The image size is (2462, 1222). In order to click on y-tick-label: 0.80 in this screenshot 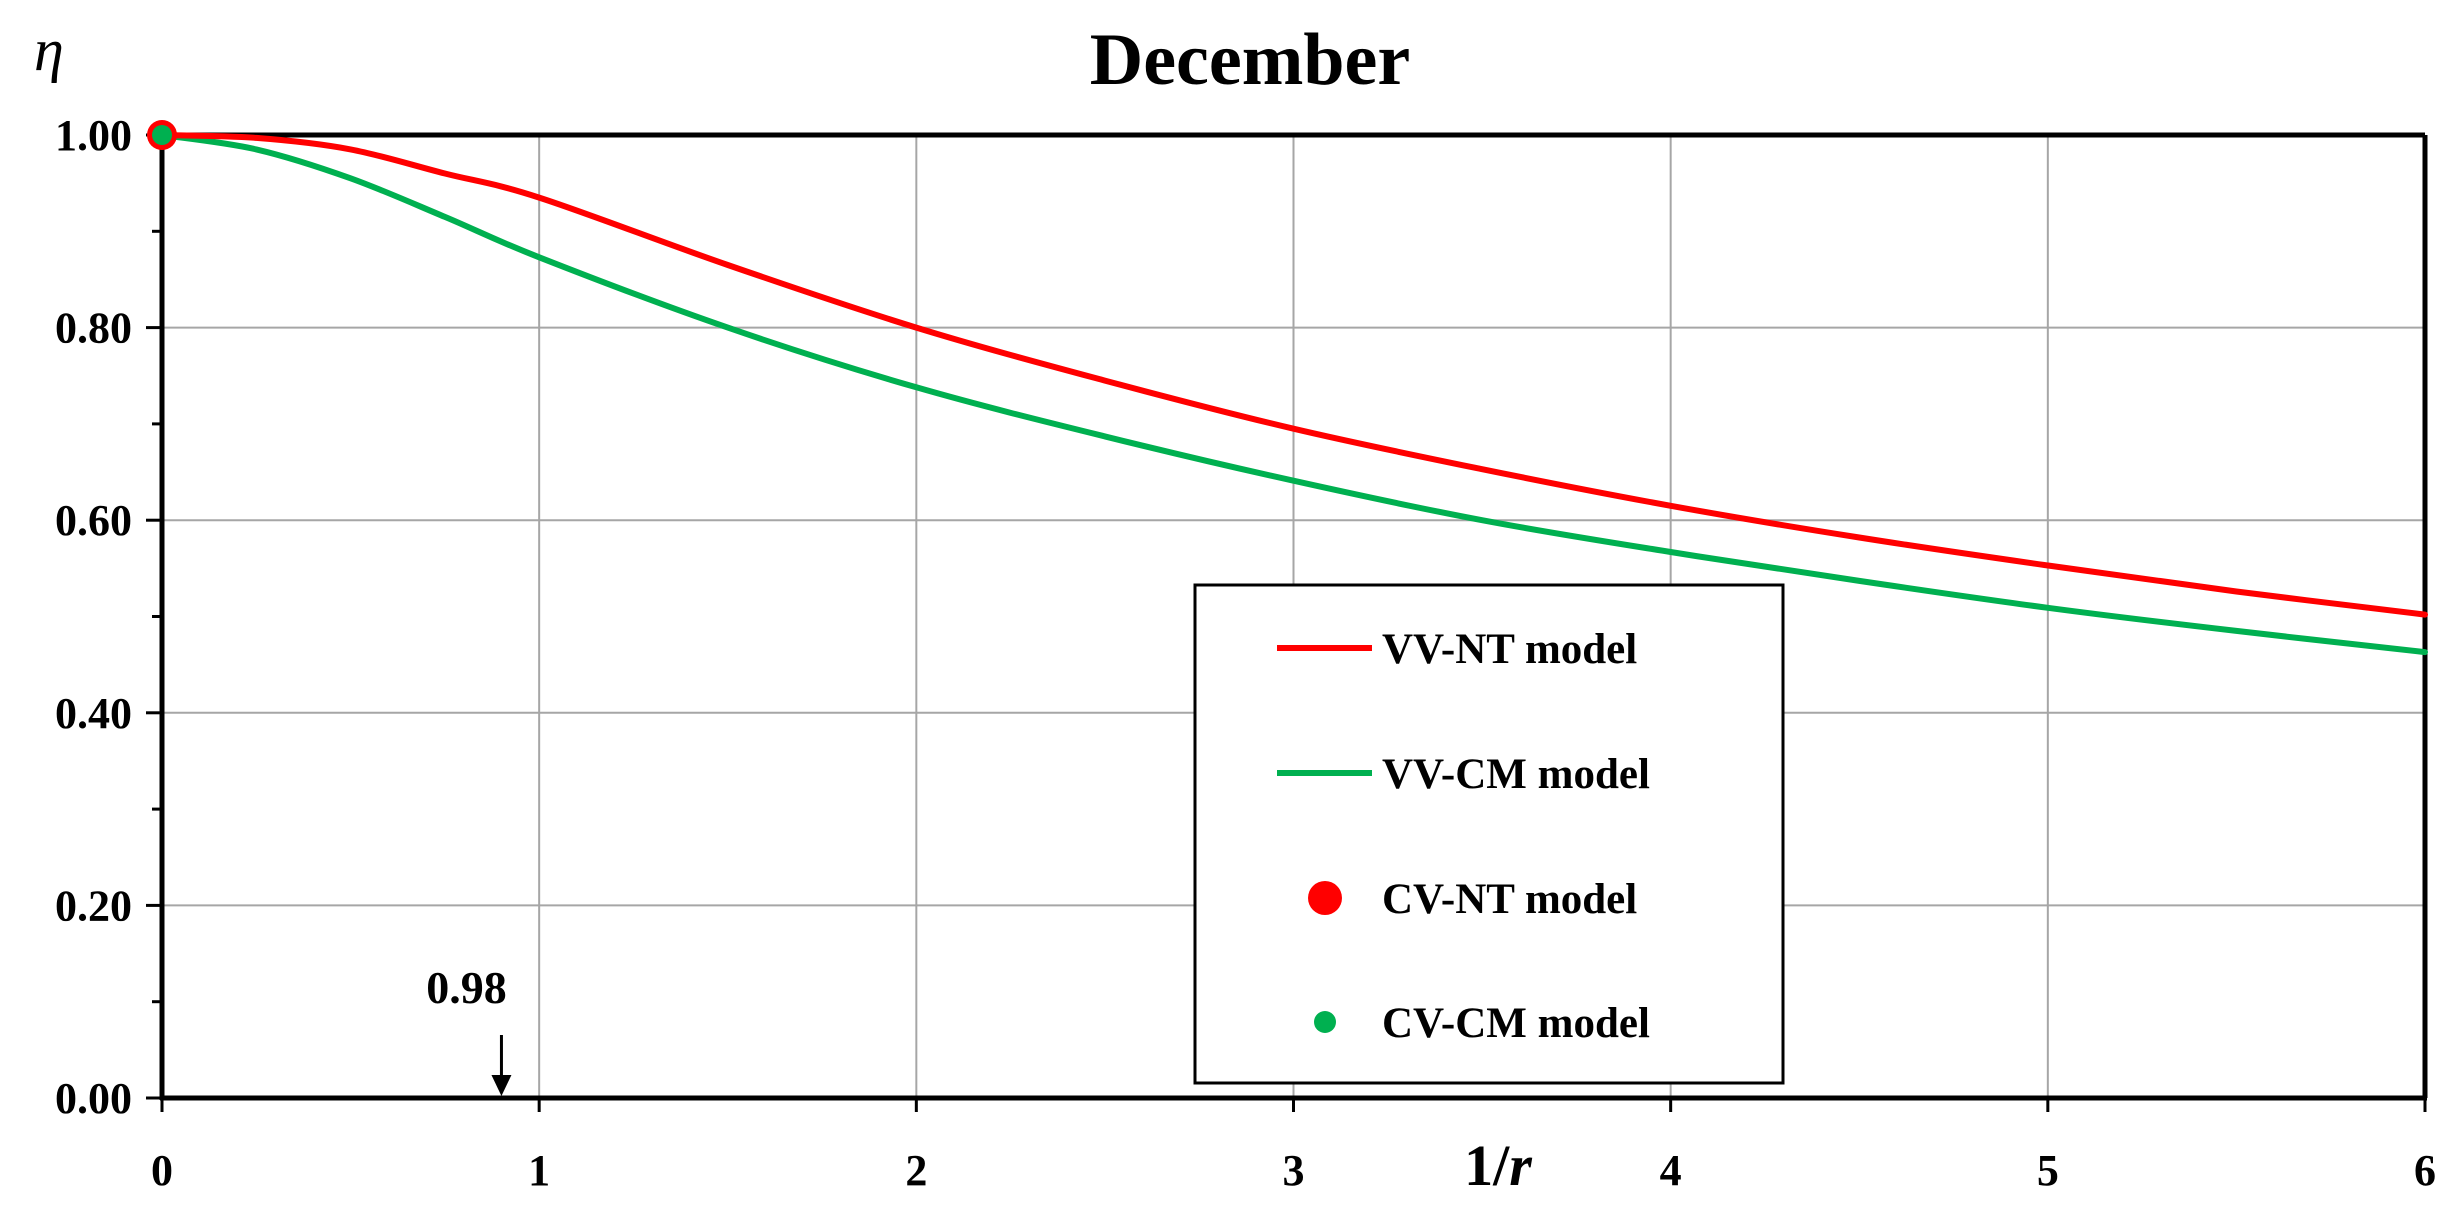, I will do `click(93, 328)`.